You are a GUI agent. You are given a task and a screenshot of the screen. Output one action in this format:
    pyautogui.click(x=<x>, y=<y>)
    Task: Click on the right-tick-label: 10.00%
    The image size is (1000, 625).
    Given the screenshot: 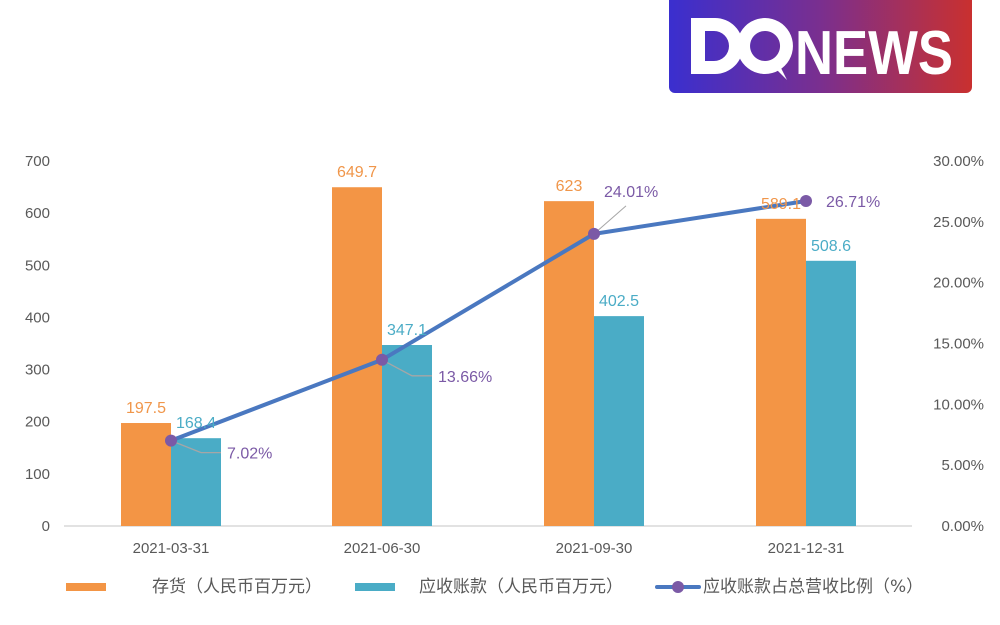 What is the action you would take?
    pyautogui.click(x=958, y=404)
    